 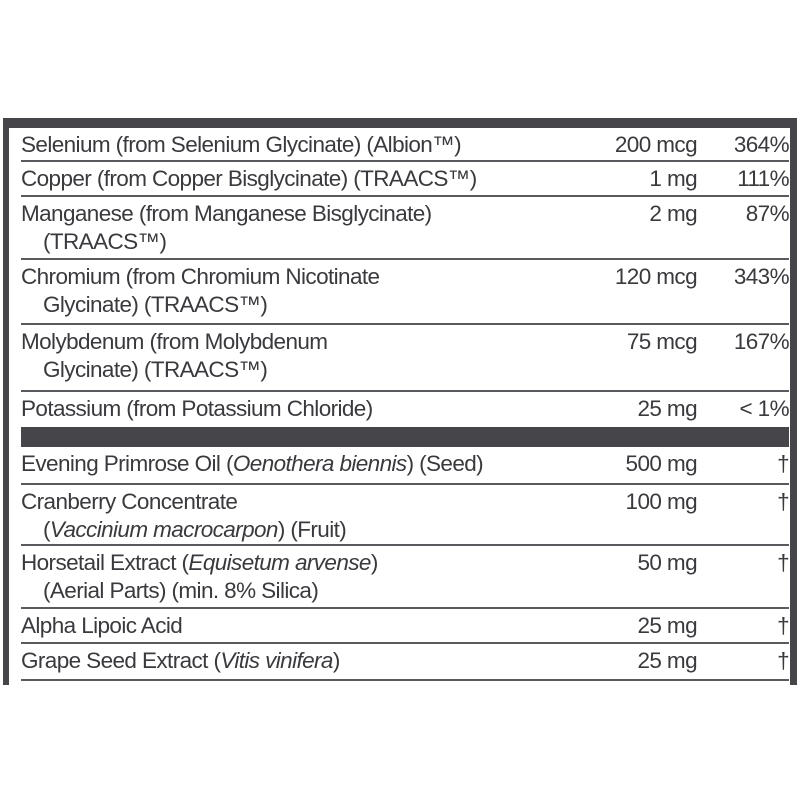 What do you see at coordinates (127, 463) in the screenshot?
I see `name-text: Evening Primrose Oil (` at bounding box center [127, 463].